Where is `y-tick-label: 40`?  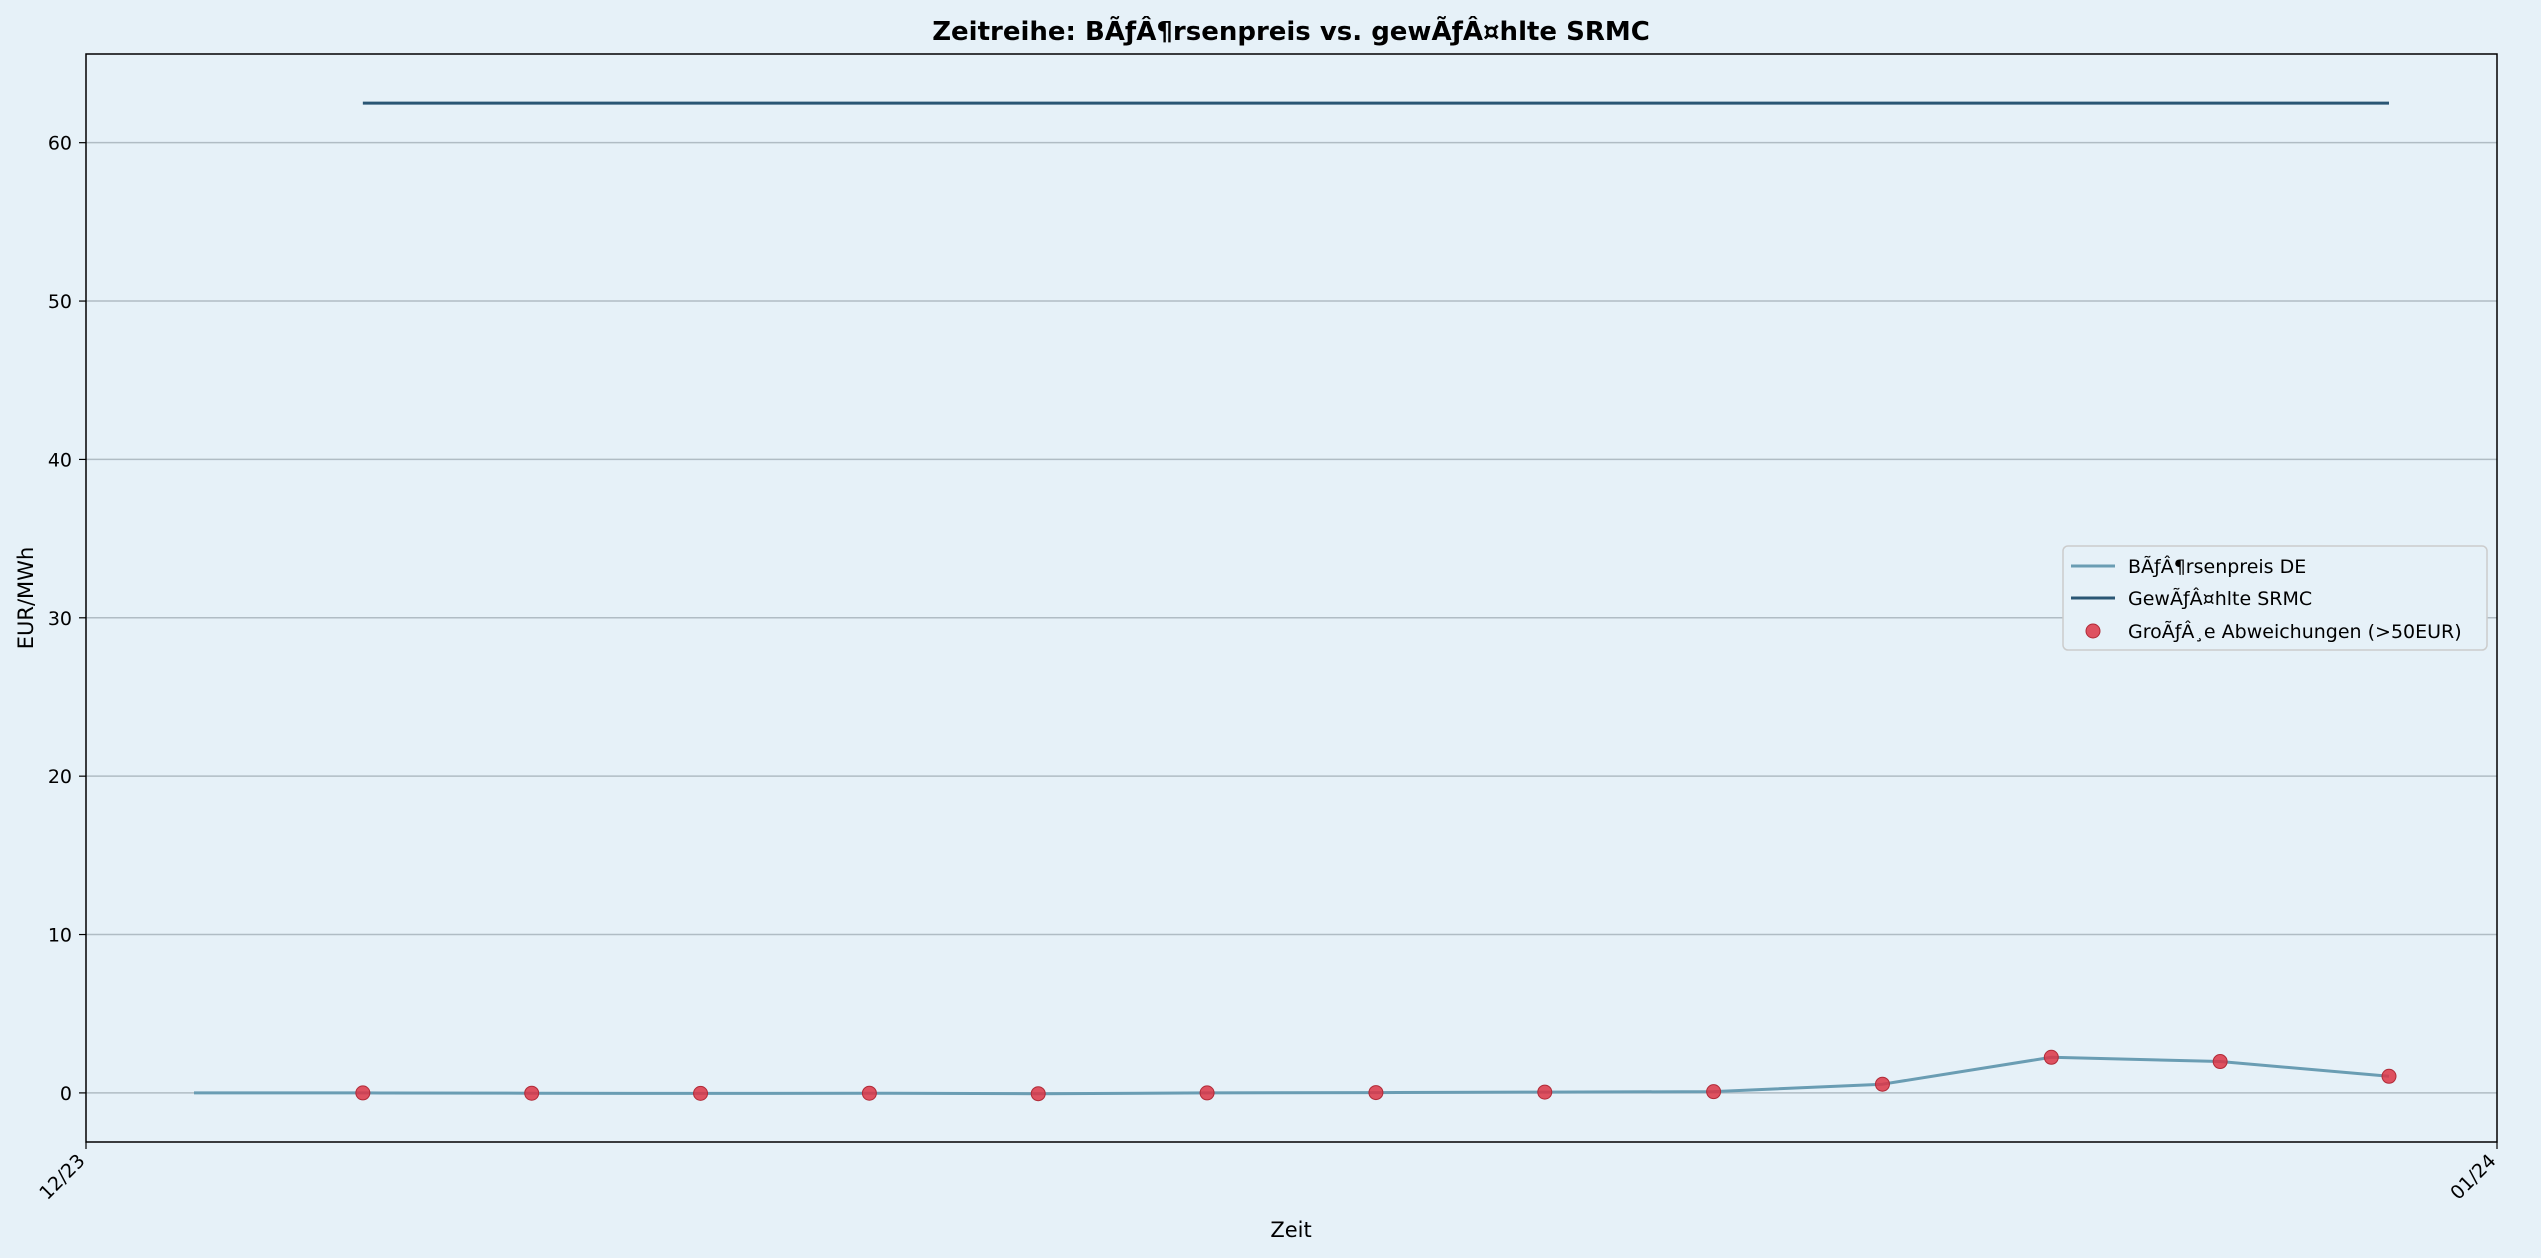 y-tick-label: 40 is located at coordinates (60, 460).